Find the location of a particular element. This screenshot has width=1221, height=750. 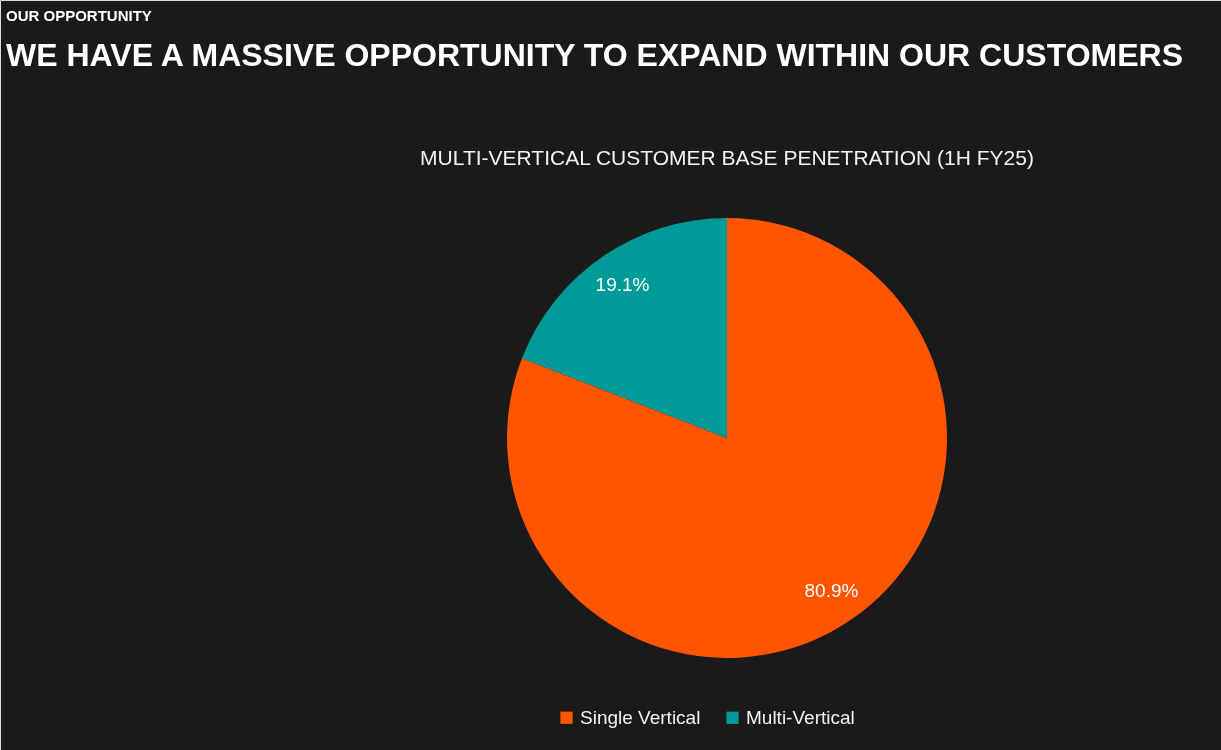

chart-title: WE HAVE A MASSIVE OPPORTUNITY TO EXPAND WITHIN OUR CUSTOMERS is located at coordinates (594, 55).